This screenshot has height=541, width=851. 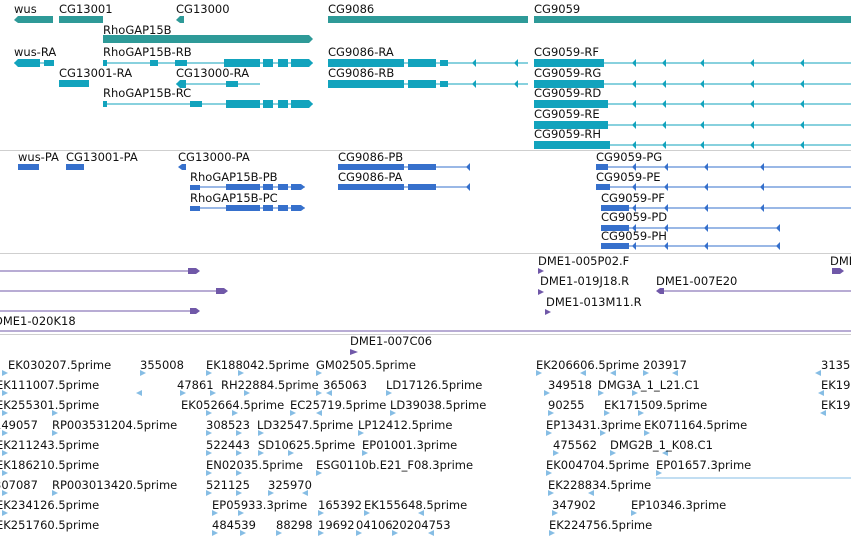 What do you see at coordinates (692, 125) in the screenshot?
I see `transcript-feature-cg9059-re` at bounding box center [692, 125].